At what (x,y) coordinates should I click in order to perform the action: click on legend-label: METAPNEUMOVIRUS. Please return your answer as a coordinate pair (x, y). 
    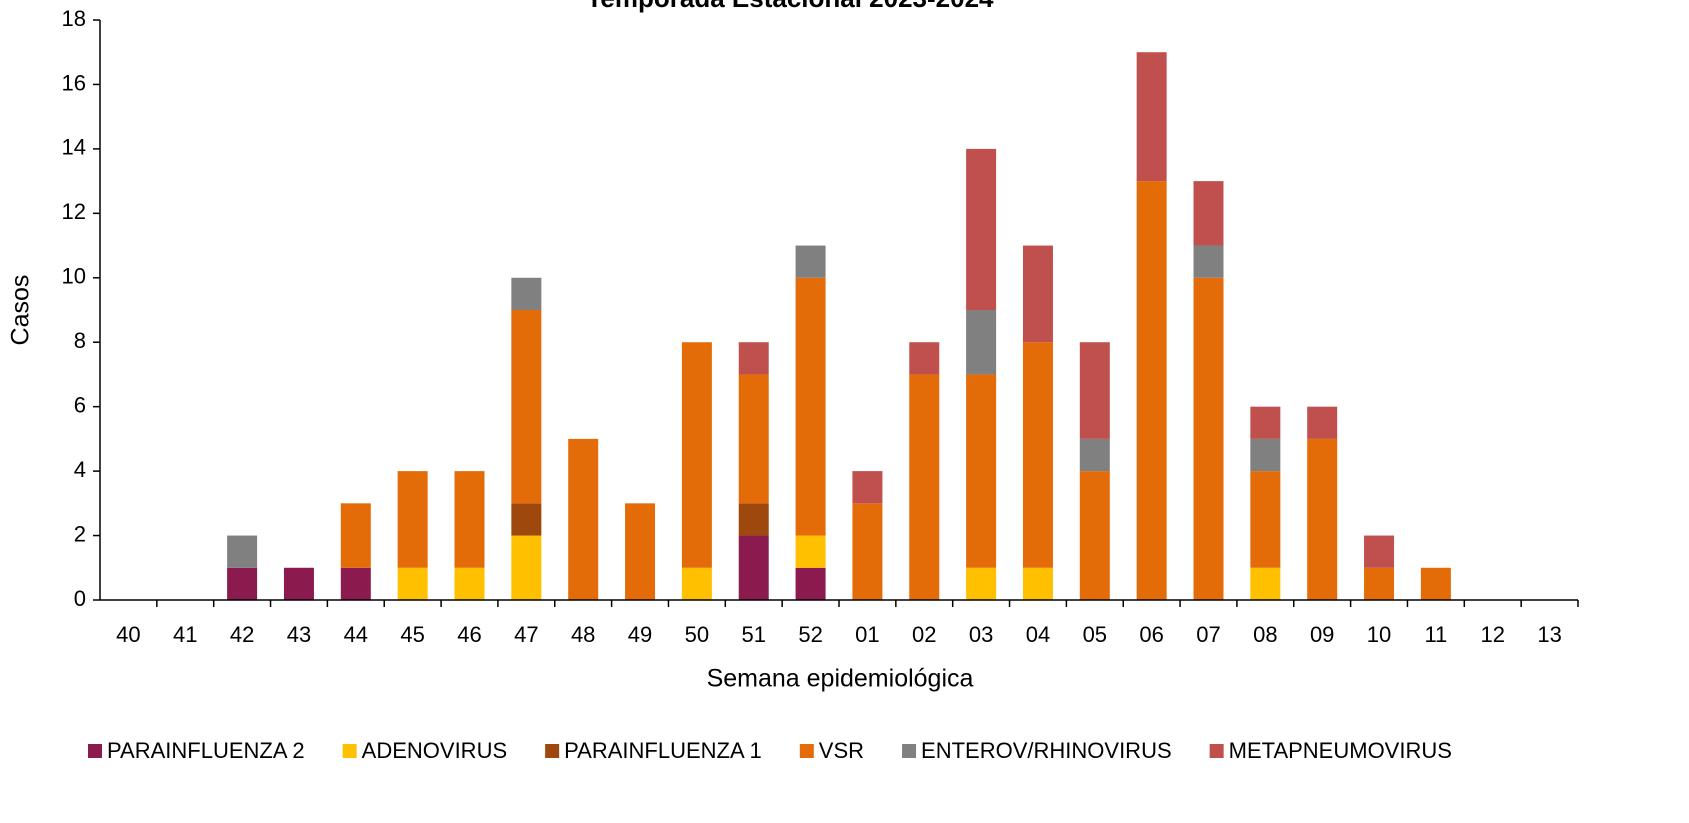
    Looking at the image, I should click on (1340, 750).